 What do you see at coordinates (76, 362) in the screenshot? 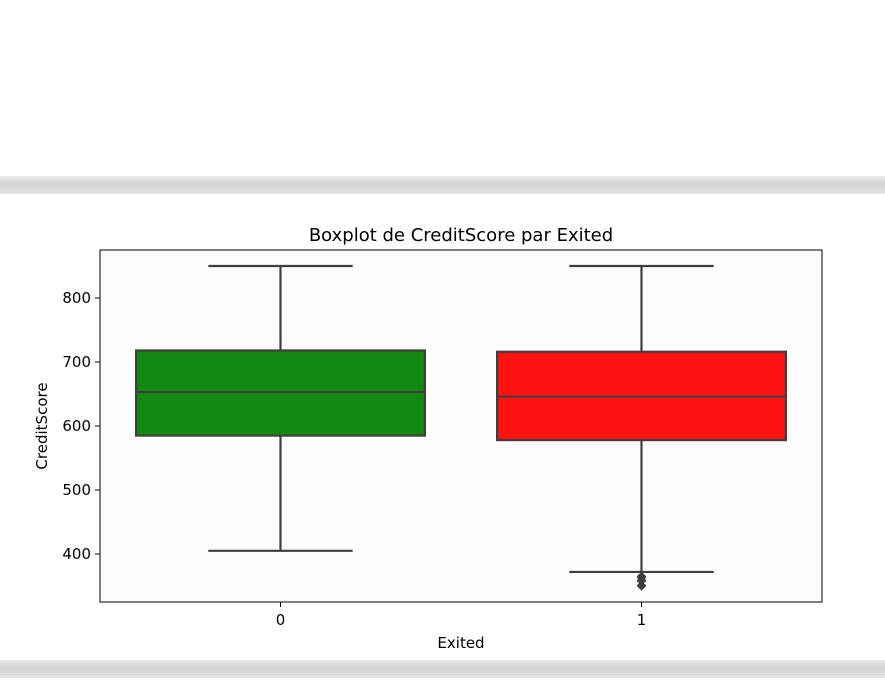
I see `y-tick-label: 700` at bounding box center [76, 362].